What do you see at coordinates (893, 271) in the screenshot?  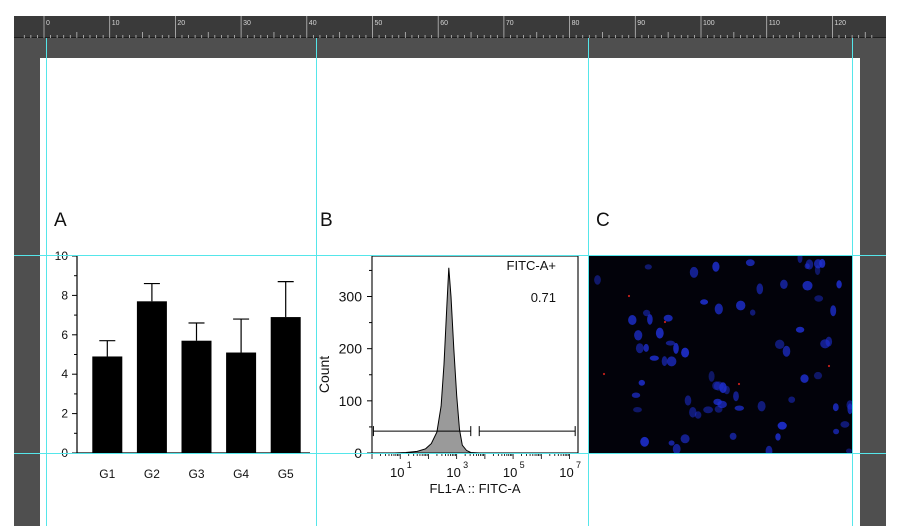 I see `right-edge` at bounding box center [893, 271].